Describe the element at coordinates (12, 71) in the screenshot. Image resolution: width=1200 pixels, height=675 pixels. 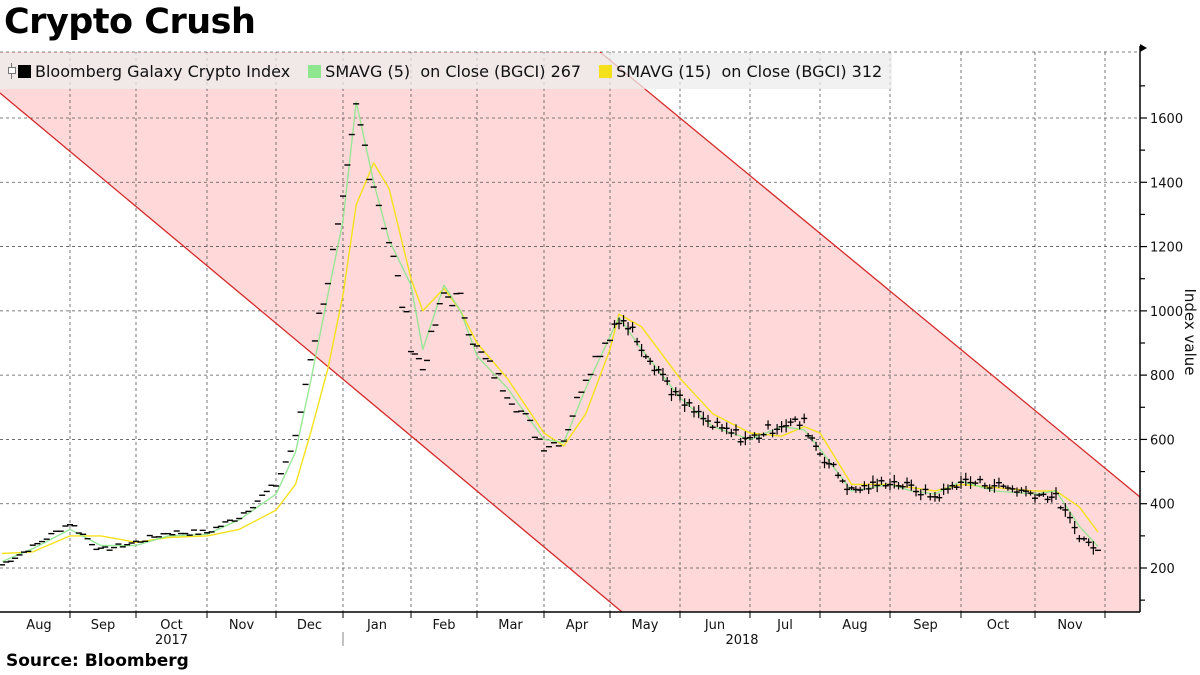
I see `ohlc-bar-icon` at that location.